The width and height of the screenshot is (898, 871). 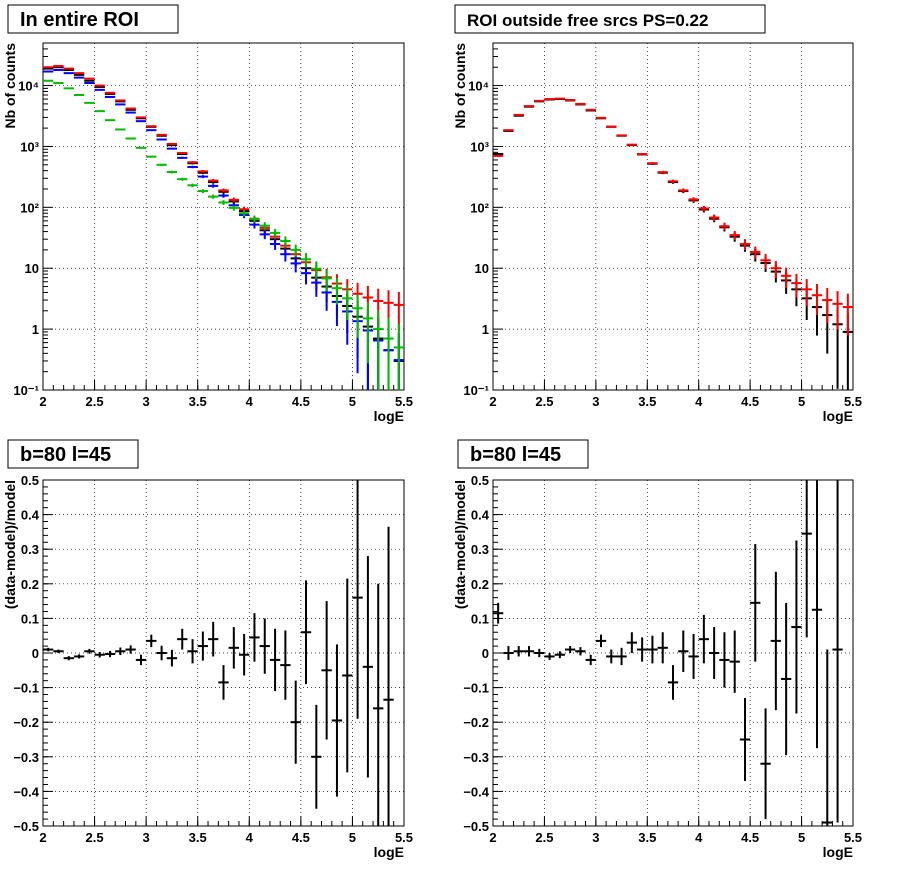 I want to click on chart-title: In entire ROI, so click(x=79, y=20).